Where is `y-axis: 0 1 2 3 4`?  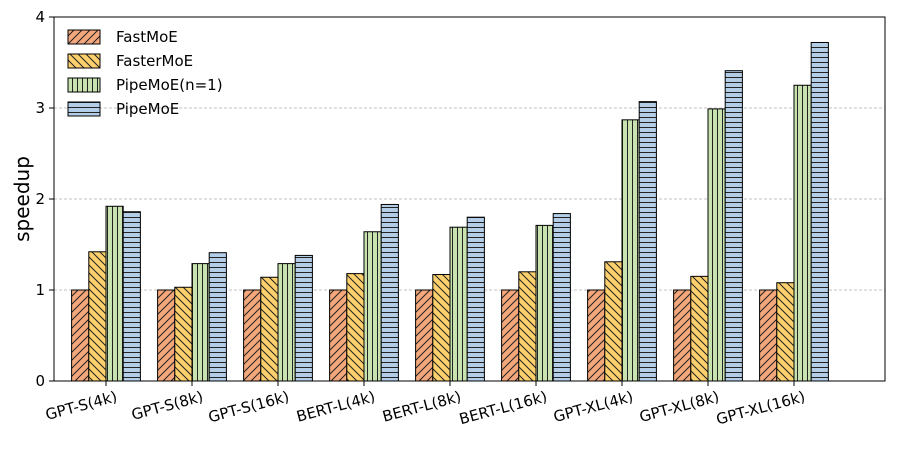 y-axis: 0 1 2 3 4 is located at coordinates (44, 199).